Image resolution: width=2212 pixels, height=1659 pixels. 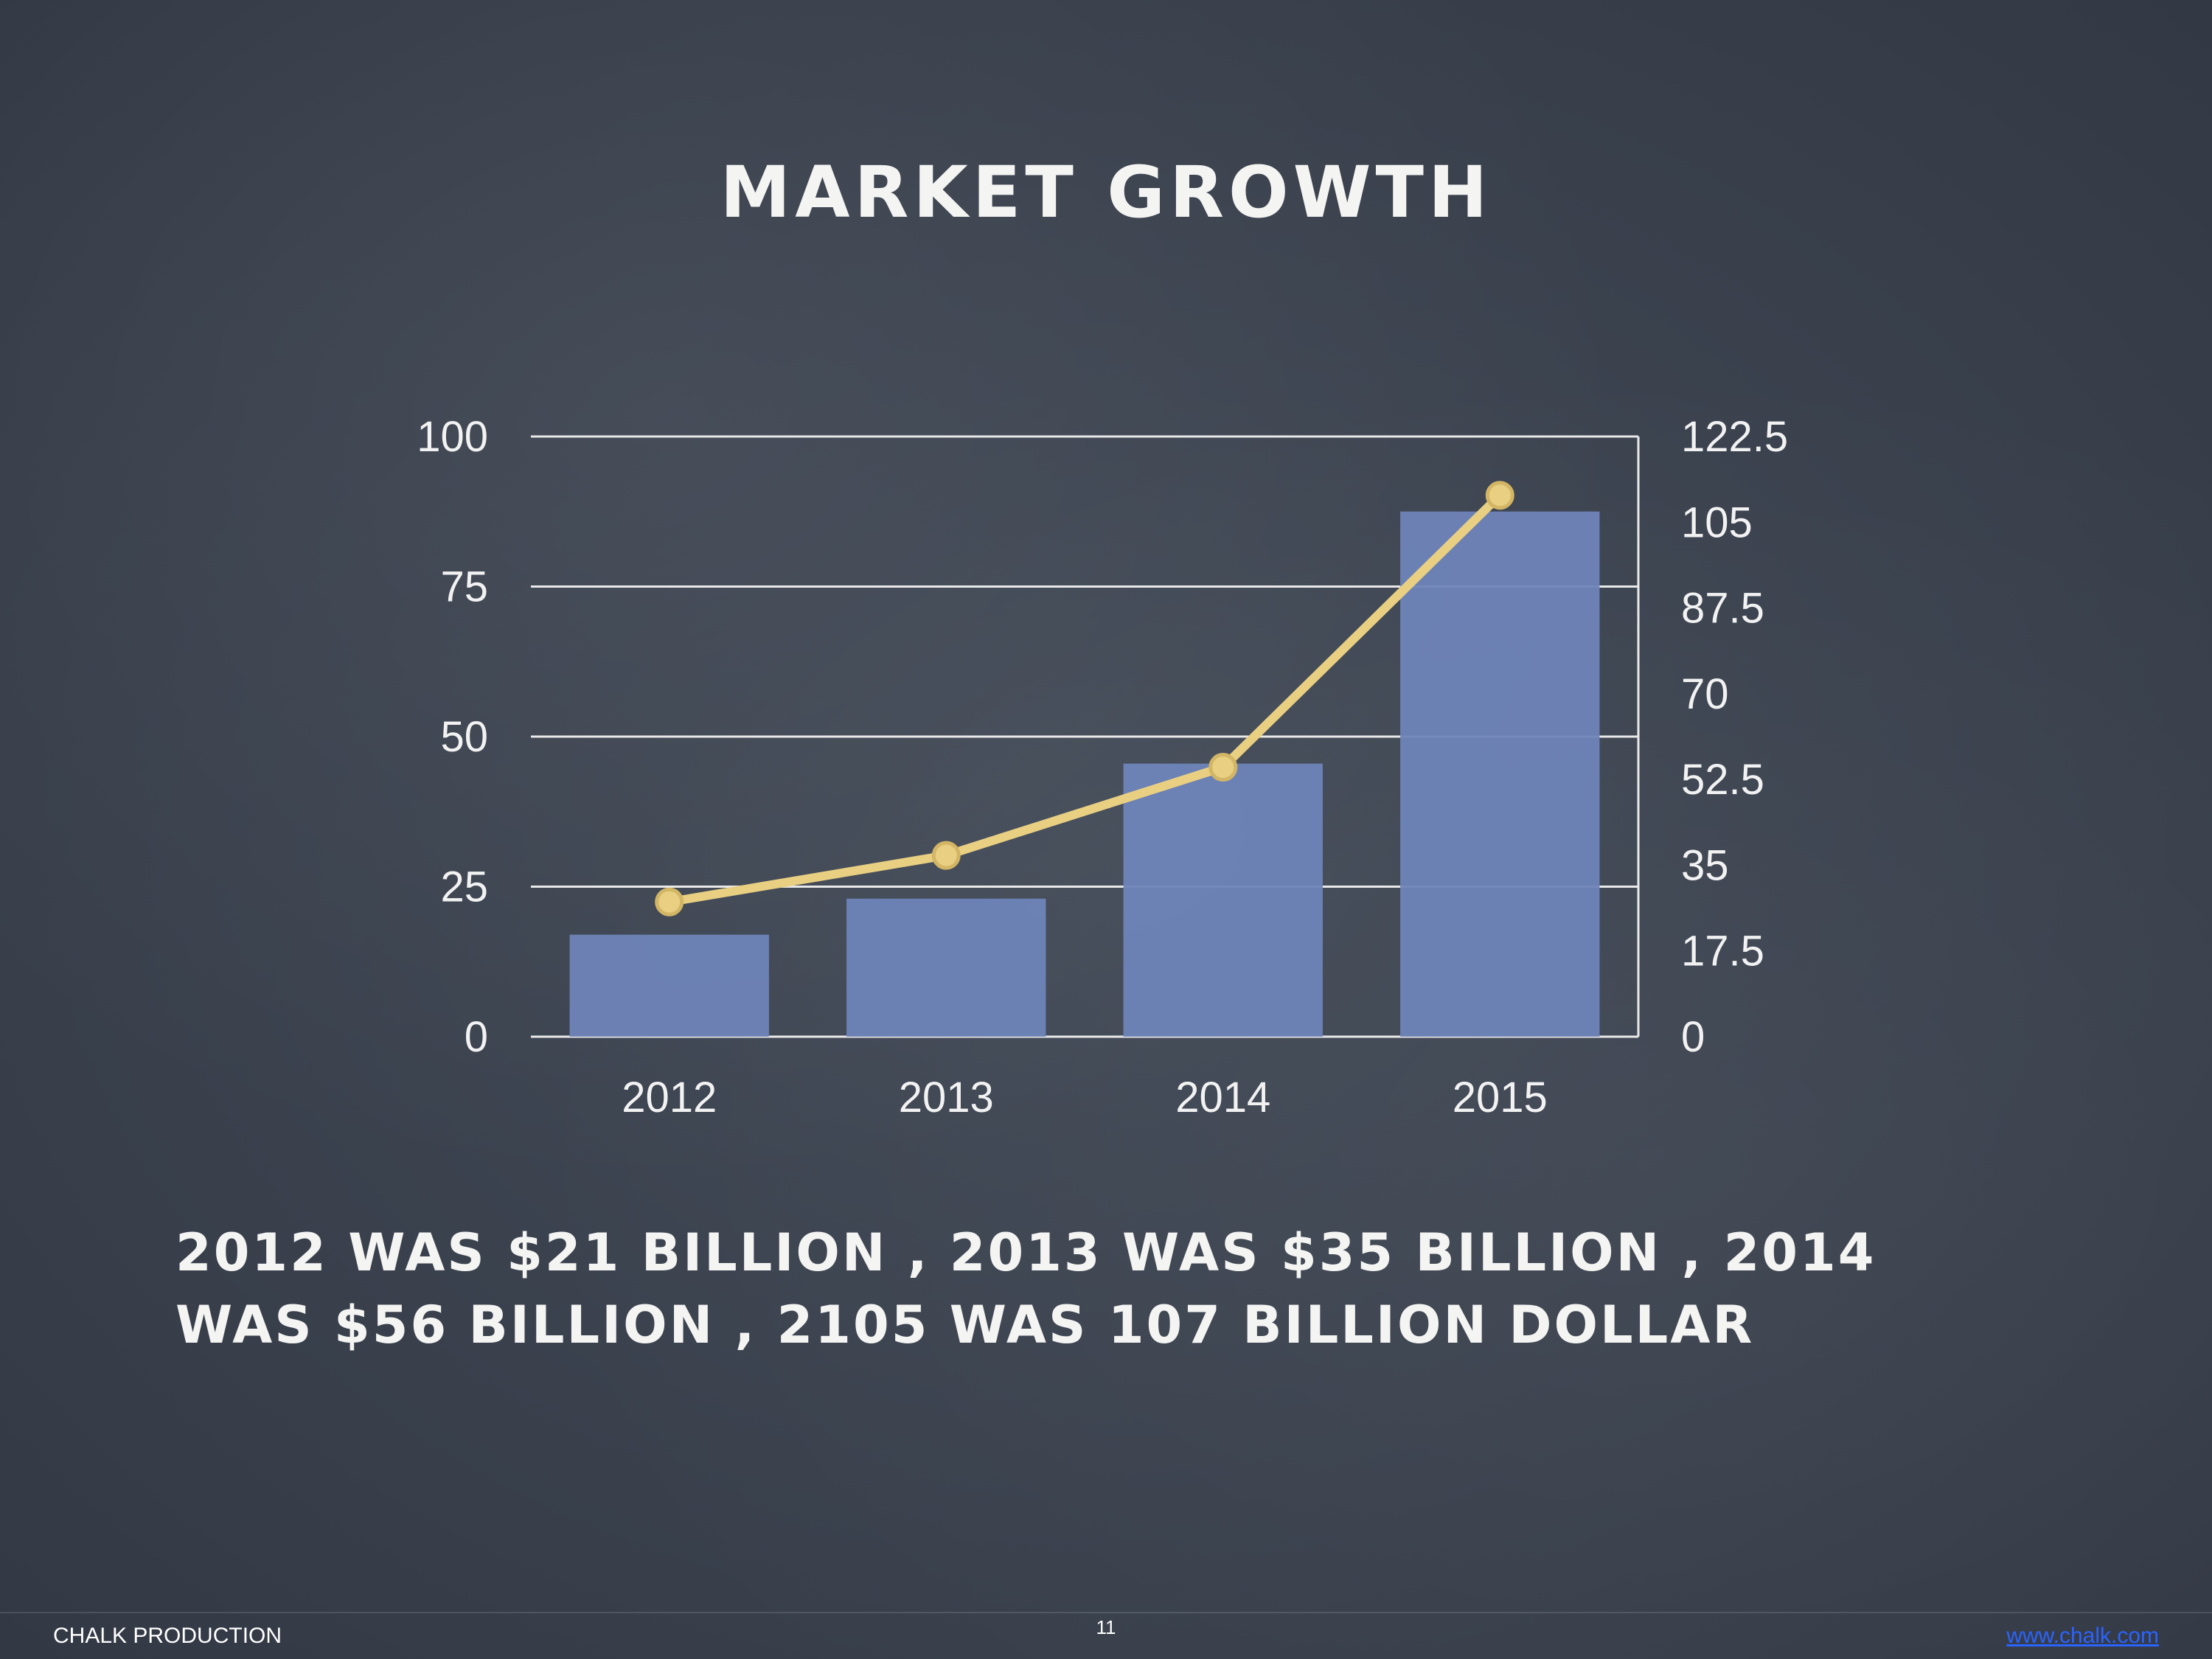 What do you see at coordinates (464, 587) in the screenshot?
I see `left-tick-label: 75` at bounding box center [464, 587].